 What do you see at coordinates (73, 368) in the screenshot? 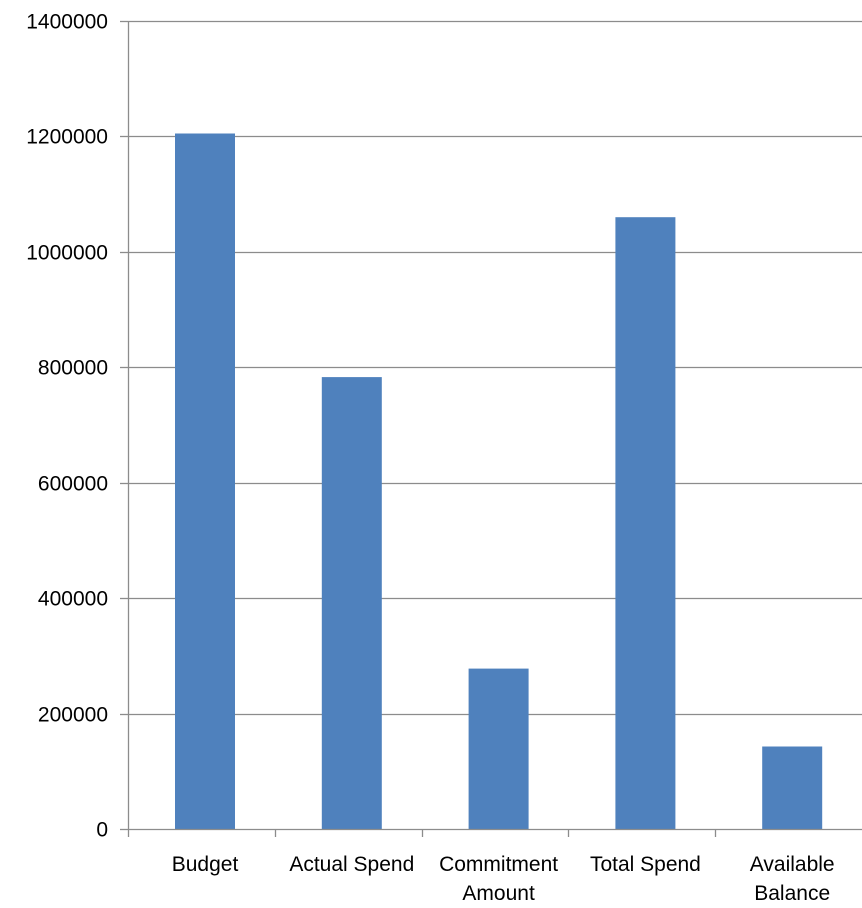
I see `y-tick-label: 800000` at bounding box center [73, 368].